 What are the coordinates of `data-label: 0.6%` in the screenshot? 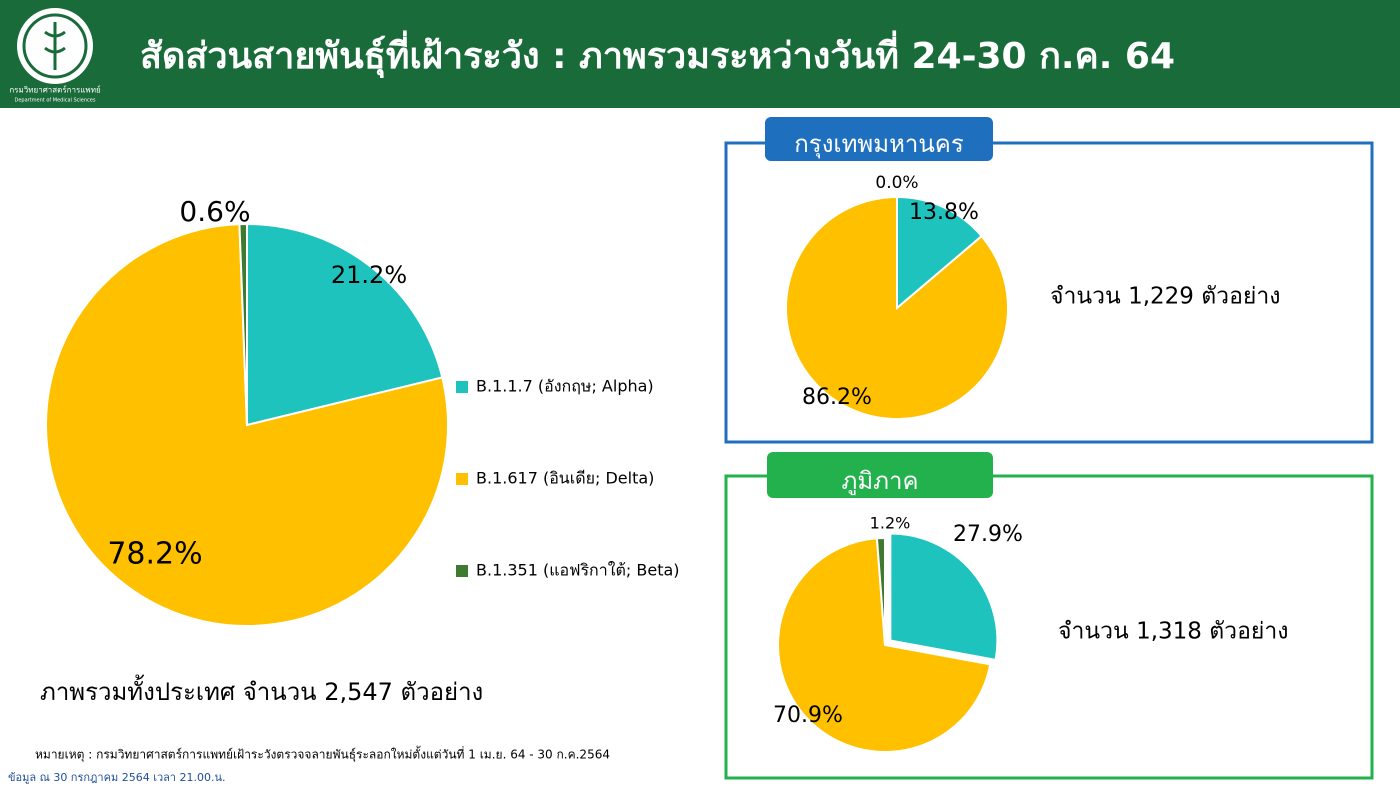 It's located at (214, 211).